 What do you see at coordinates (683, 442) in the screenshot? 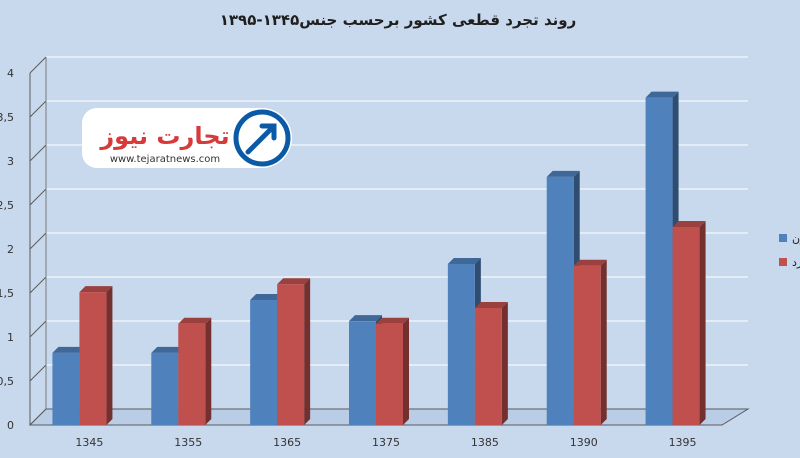
I see `x-tick-label: 1395` at bounding box center [683, 442].